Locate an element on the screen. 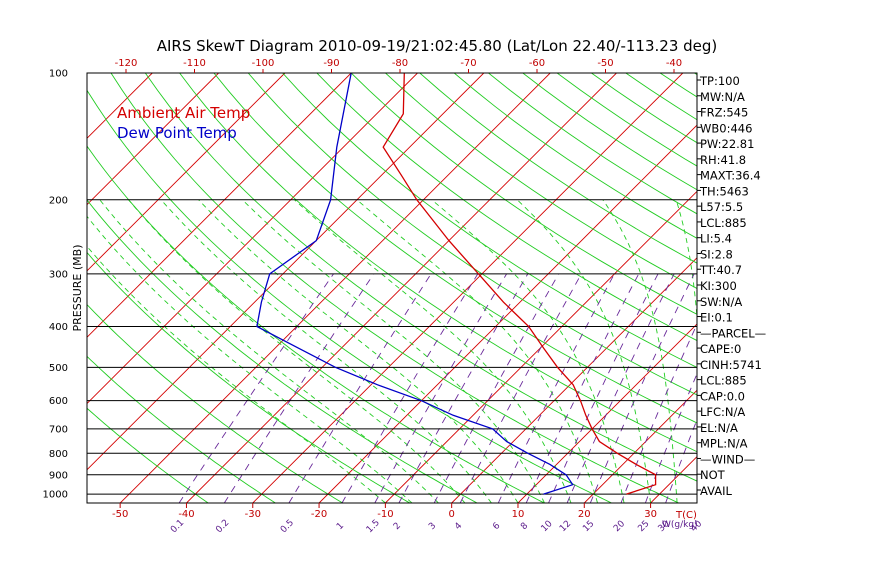 This screenshot has height=564, width=870. pressure-tick-label: 600 is located at coordinates (58, 401).